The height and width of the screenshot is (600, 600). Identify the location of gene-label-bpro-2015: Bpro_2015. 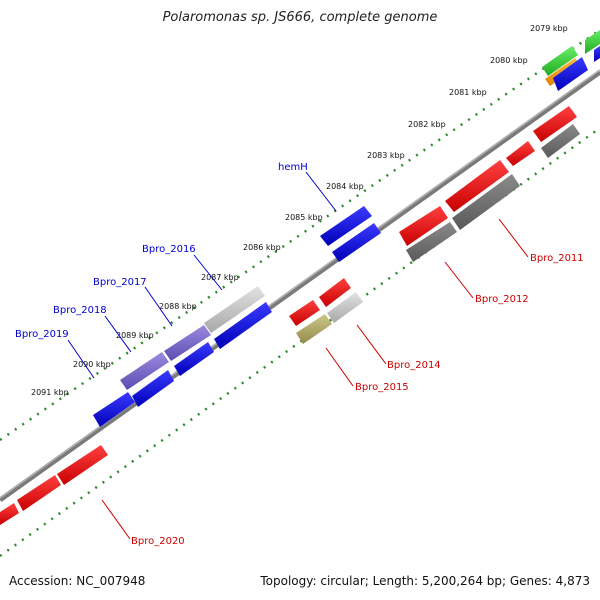
(382, 387).